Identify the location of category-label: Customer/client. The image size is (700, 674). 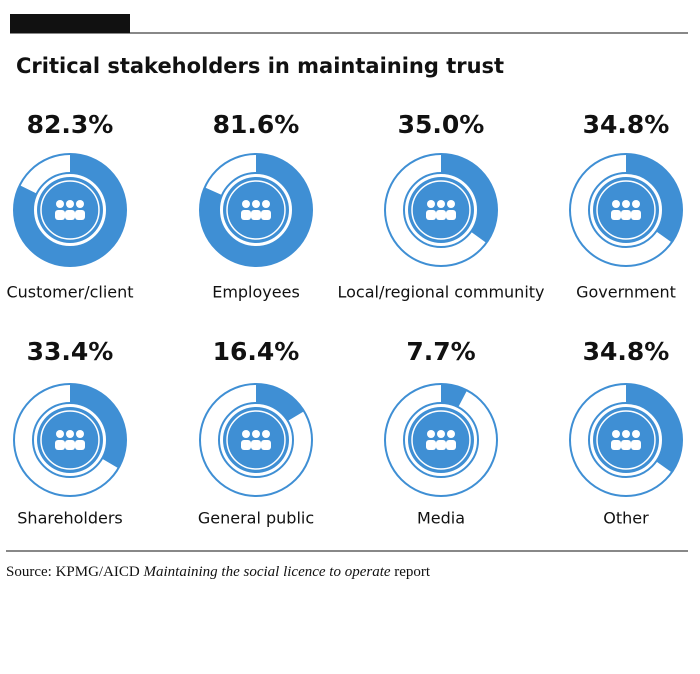
(69, 292).